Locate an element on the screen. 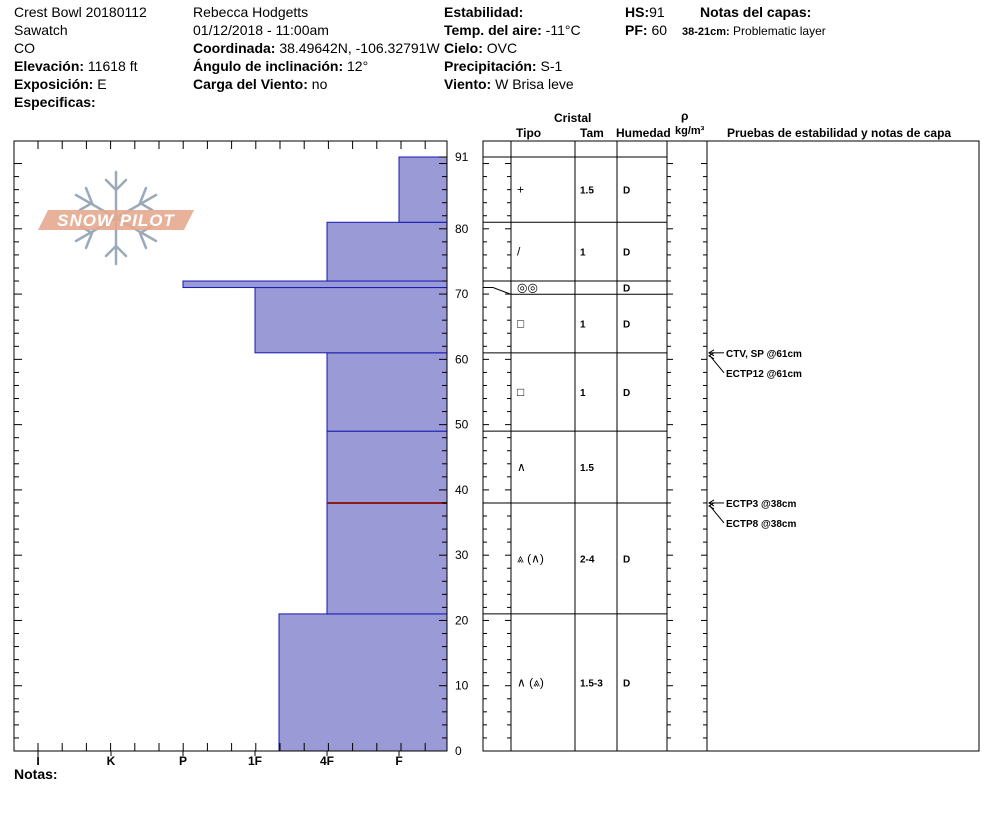  elevation-value: 11618 ft is located at coordinates (112, 66).